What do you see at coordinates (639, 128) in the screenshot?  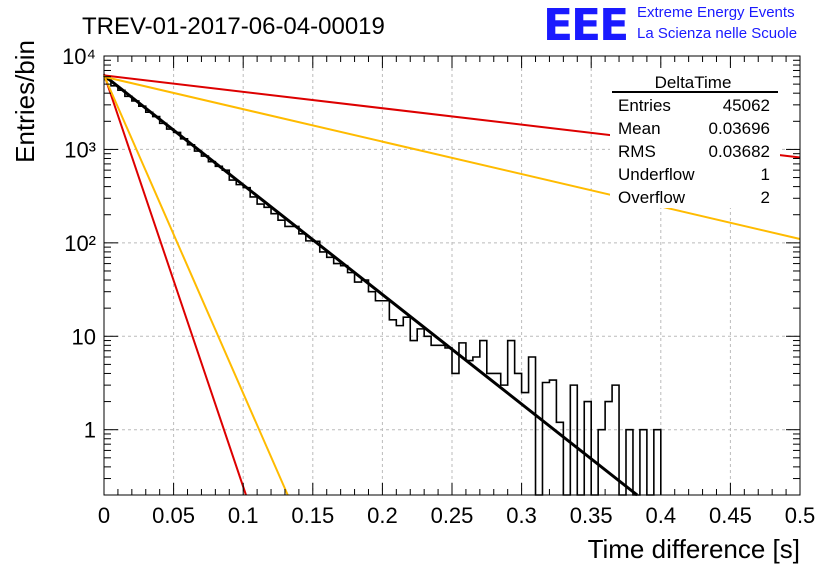 I see `stats-label: Mean` at bounding box center [639, 128].